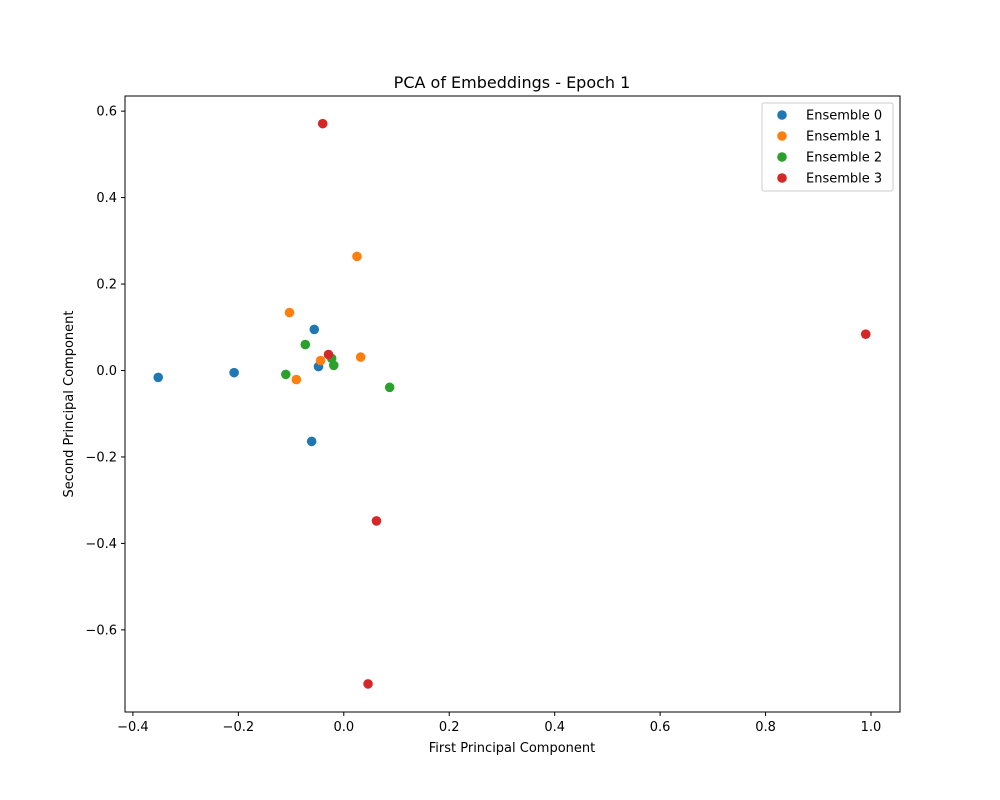 The width and height of the screenshot is (1000, 800). I want to click on legend-entry-label: Ensemble 3, so click(844, 179).